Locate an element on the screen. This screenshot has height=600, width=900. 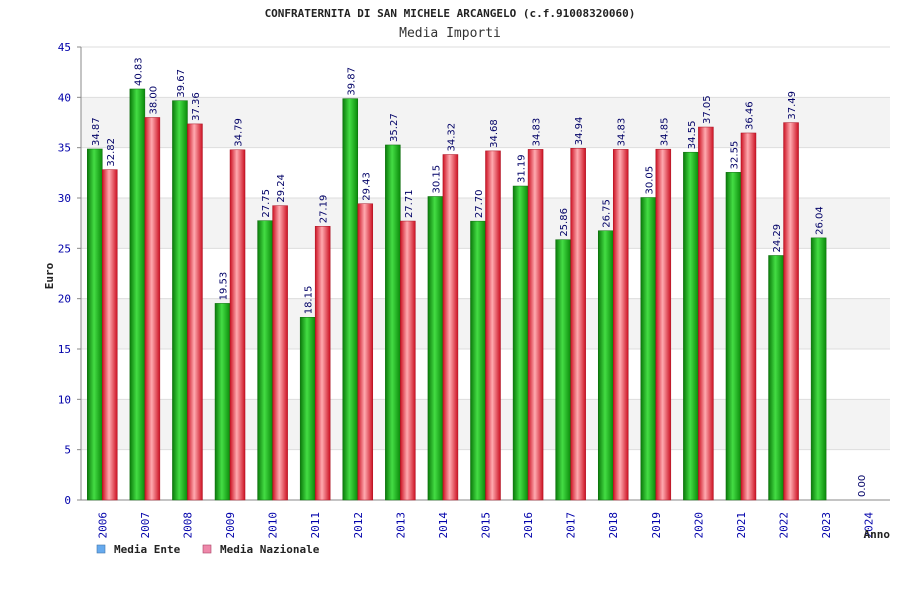
y-tick-label: 0 is located at coordinates (67, 500).